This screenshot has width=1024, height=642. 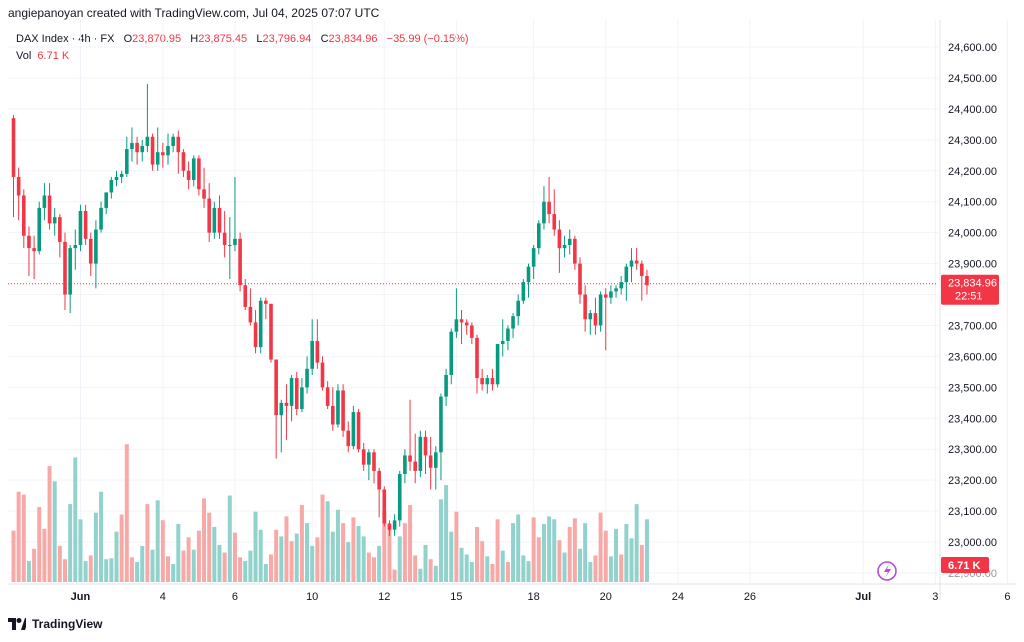 I want to click on price-tick-label: 23,000.00, so click(x=972, y=543).